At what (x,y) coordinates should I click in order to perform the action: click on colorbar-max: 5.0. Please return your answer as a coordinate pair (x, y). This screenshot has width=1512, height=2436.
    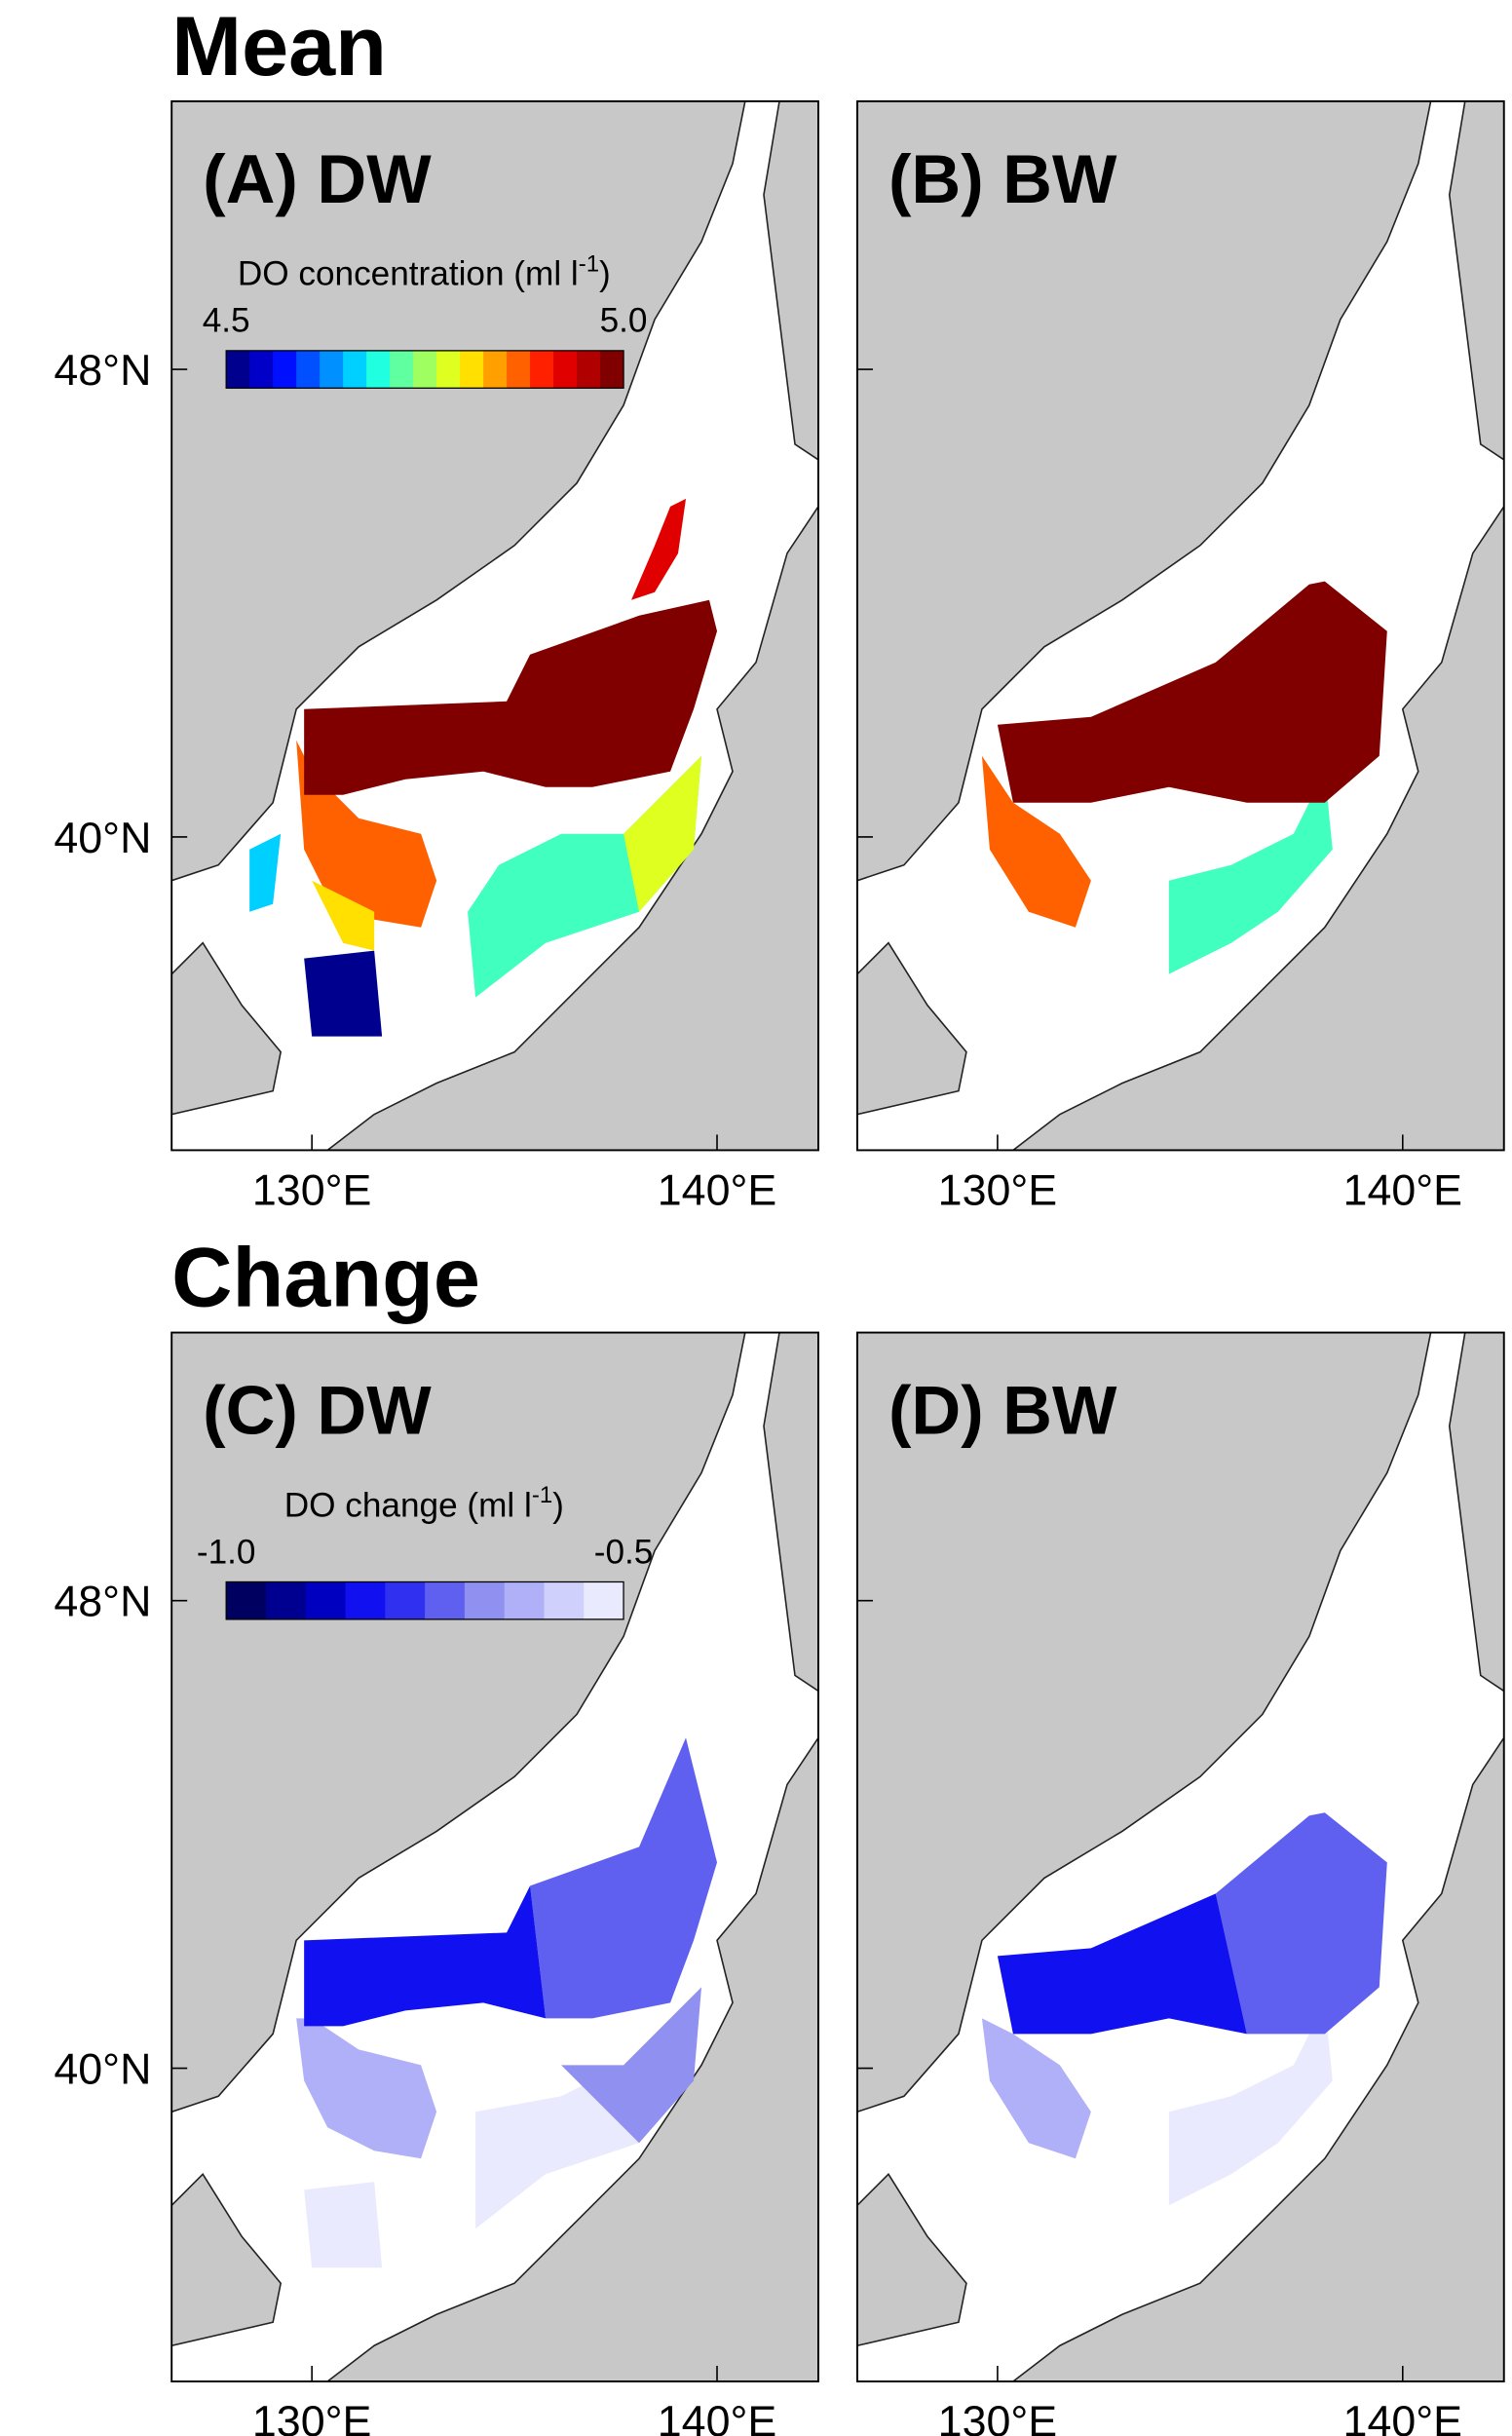
    Looking at the image, I should click on (624, 321).